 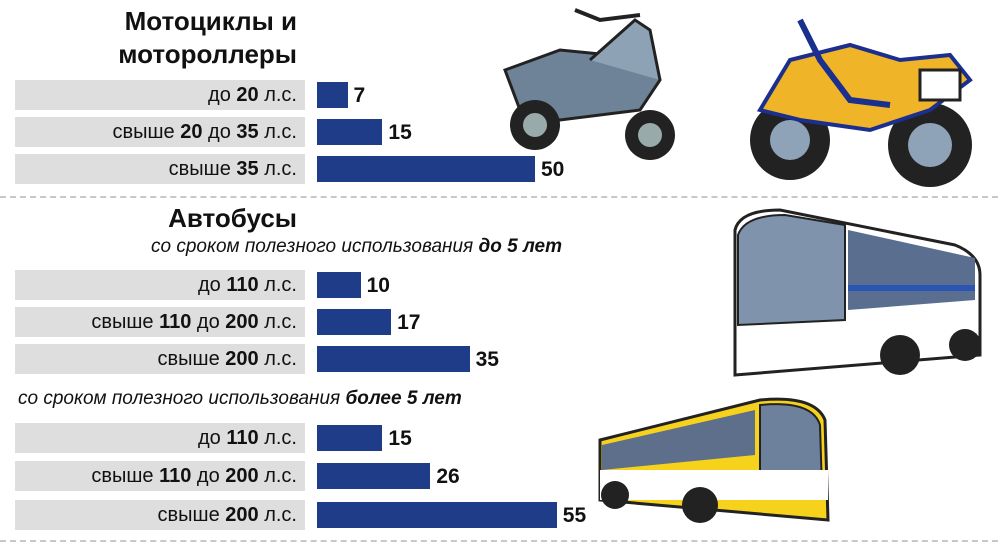 I want to click on value-label: 35, so click(x=487, y=359).